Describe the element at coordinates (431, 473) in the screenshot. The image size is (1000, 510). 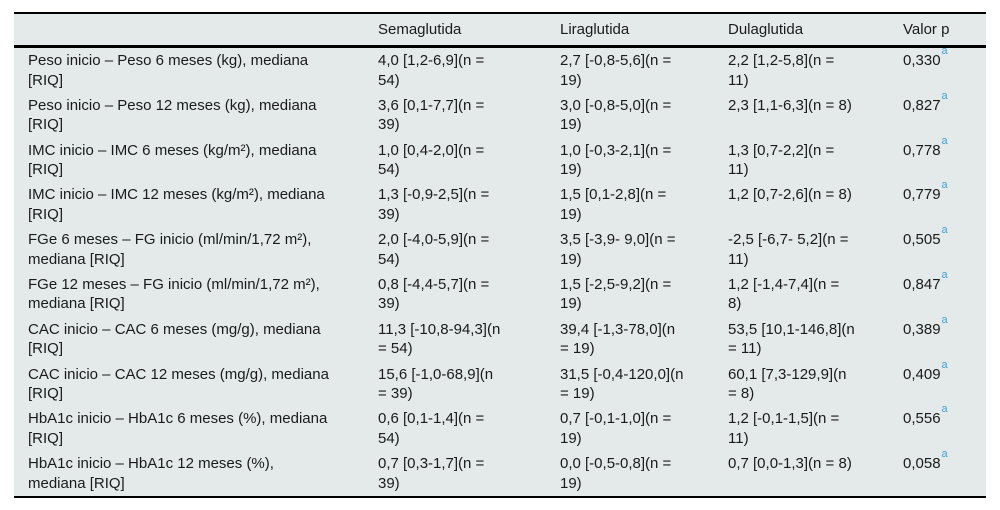
I see `semaglutida-cell: 0,7 [0,3-1,7](n = 39)` at that location.